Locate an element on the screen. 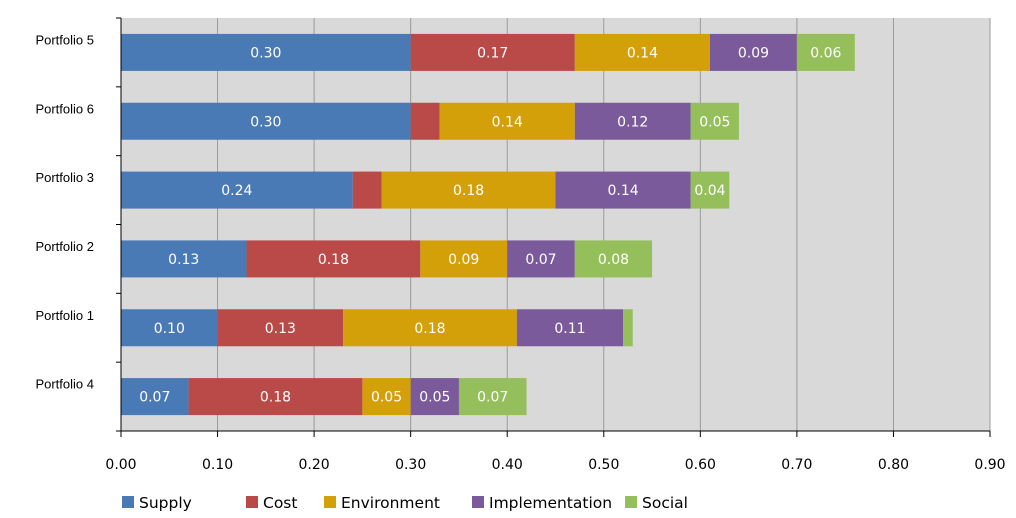 The image size is (1016, 518). category-label-5: Portfolio 1 is located at coordinates (64, 315).